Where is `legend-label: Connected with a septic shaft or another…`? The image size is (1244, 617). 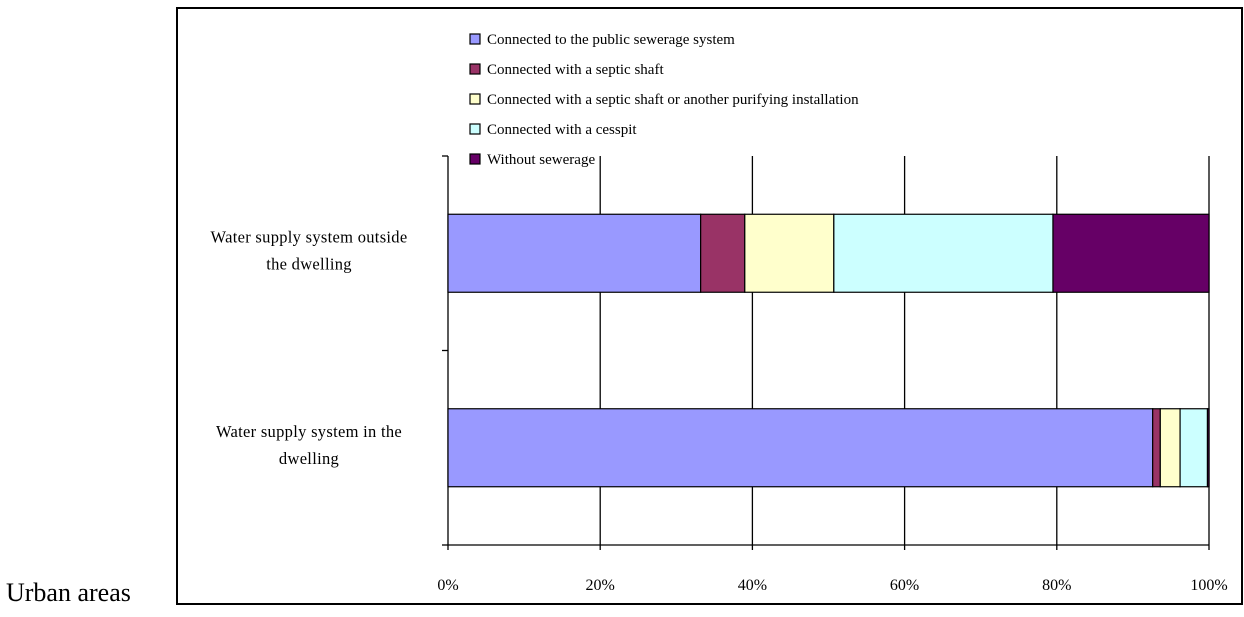
legend-label: Connected with a septic shaft or another… is located at coordinates (673, 100).